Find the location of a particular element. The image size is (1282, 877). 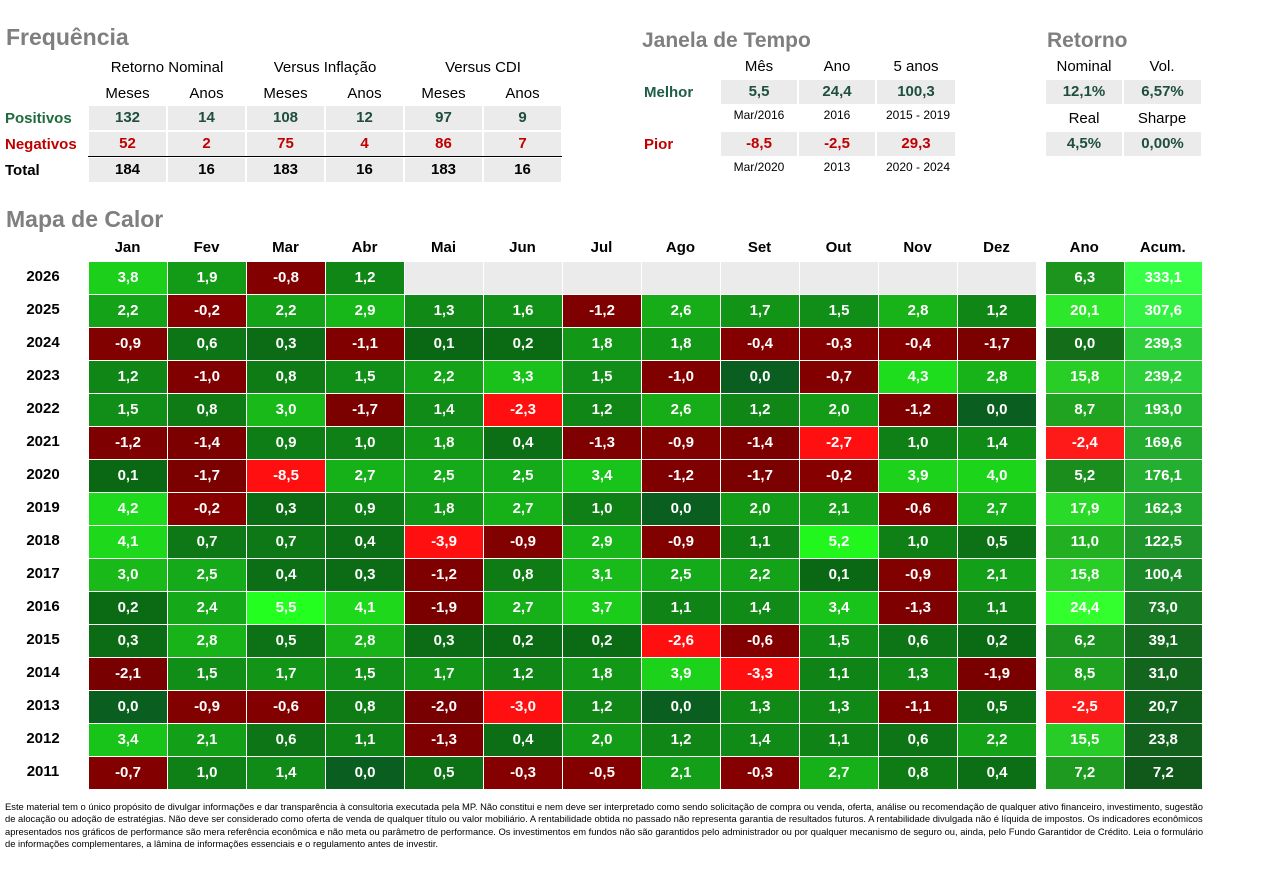

melhor-label: Melhor is located at coordinates (669, 92).